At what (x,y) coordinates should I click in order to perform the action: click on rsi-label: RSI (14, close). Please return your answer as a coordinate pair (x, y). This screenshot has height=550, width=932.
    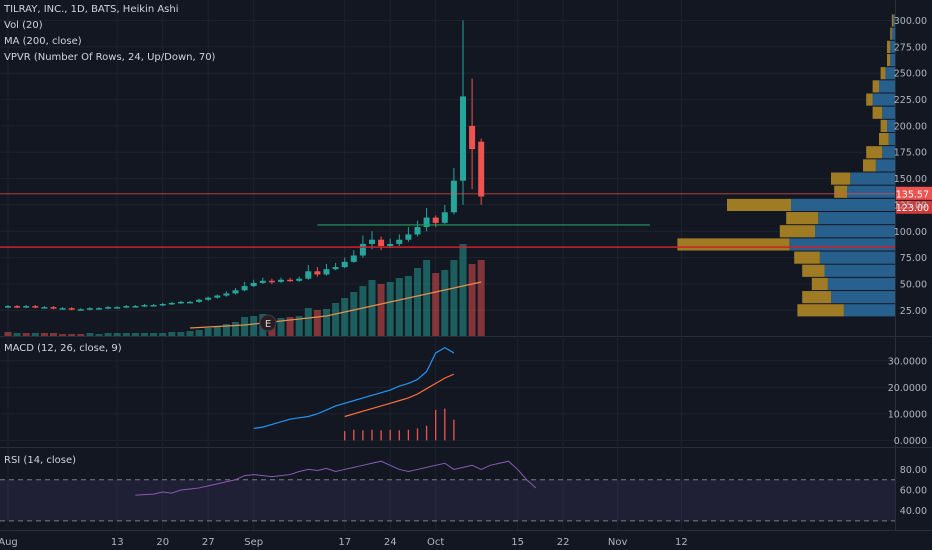
    Looking at the image, I should click on (40, 460).